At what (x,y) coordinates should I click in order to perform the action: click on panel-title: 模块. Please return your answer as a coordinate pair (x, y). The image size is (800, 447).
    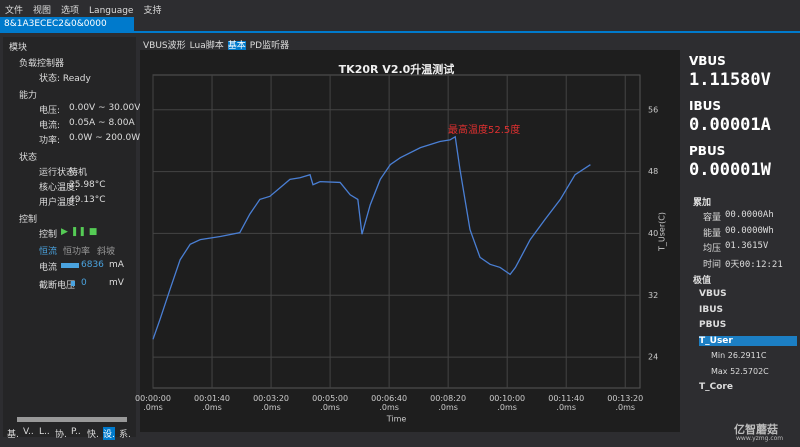
    Looking at the image, I should click on (18, 48).